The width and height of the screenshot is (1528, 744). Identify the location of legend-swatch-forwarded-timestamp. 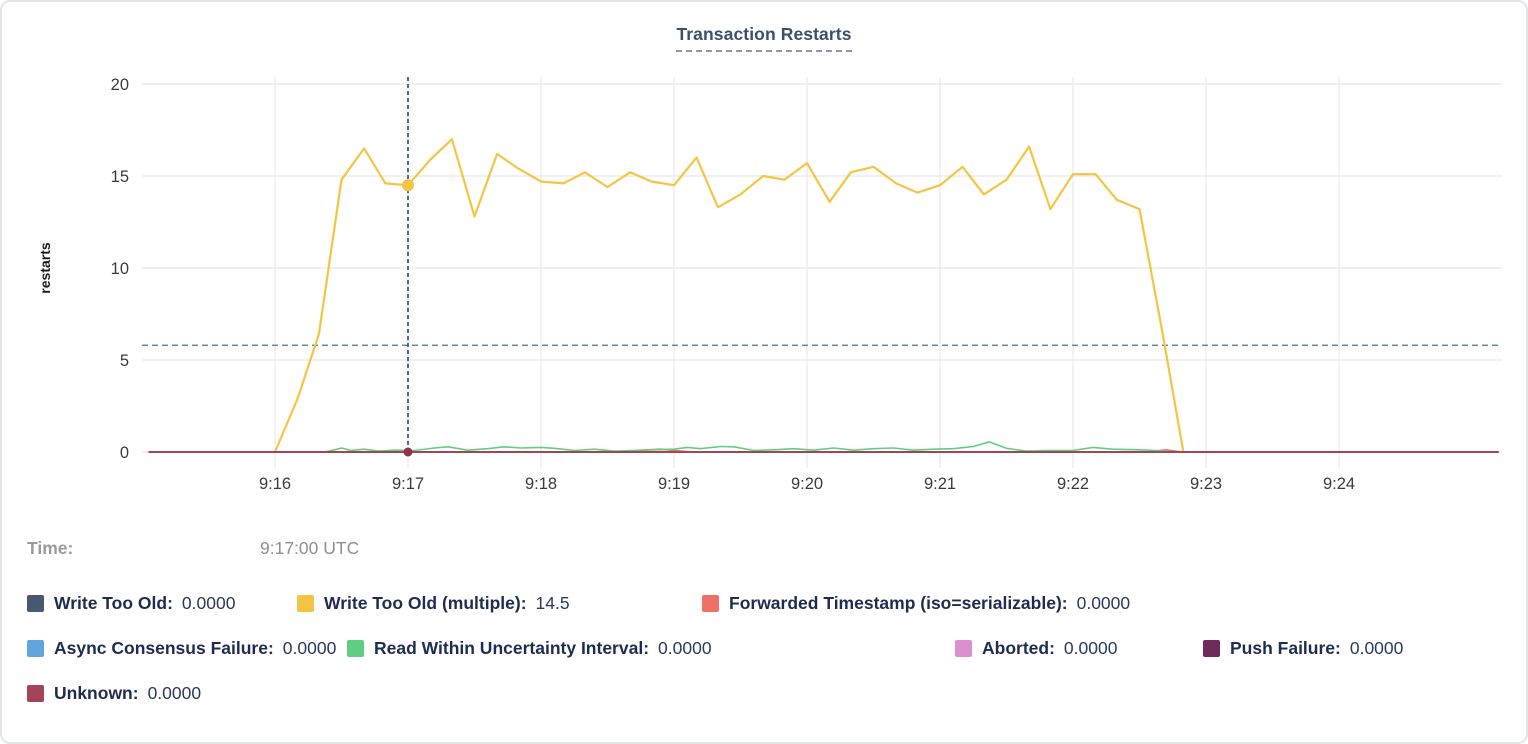
(710, 603).